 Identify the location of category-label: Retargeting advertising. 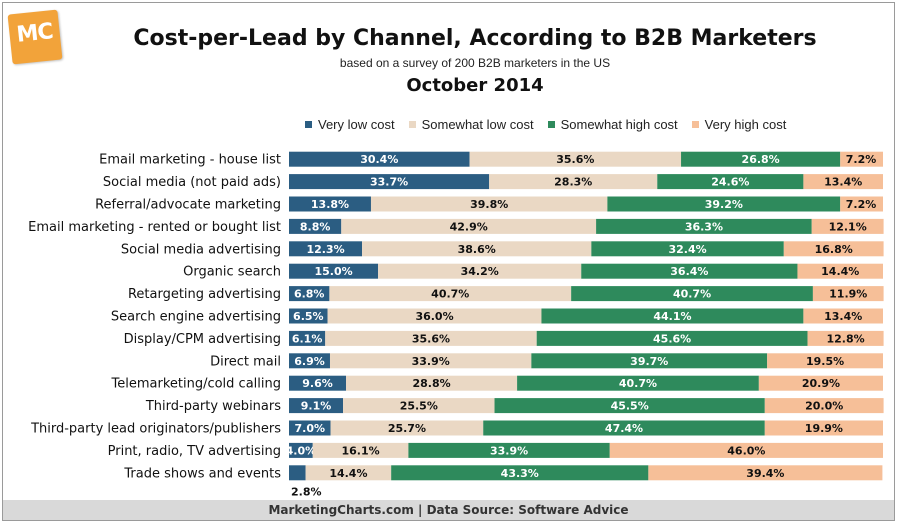
(204, 294).